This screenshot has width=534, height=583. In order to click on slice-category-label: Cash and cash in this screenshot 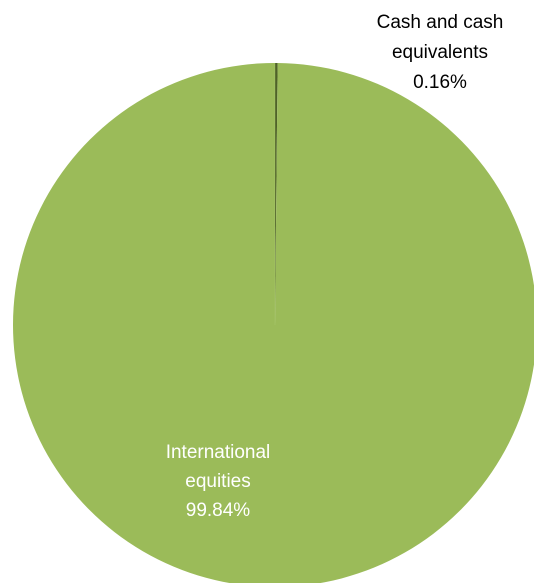, I will do `click(440, 22)`.